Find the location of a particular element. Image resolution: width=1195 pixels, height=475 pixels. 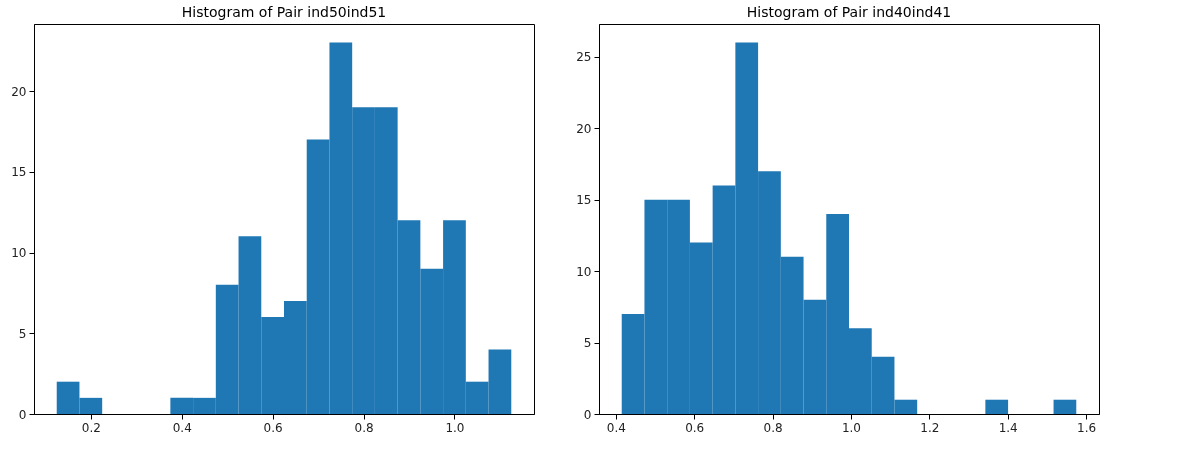

x-tick-label: 1.4 is located at coordinates (1008, 427).